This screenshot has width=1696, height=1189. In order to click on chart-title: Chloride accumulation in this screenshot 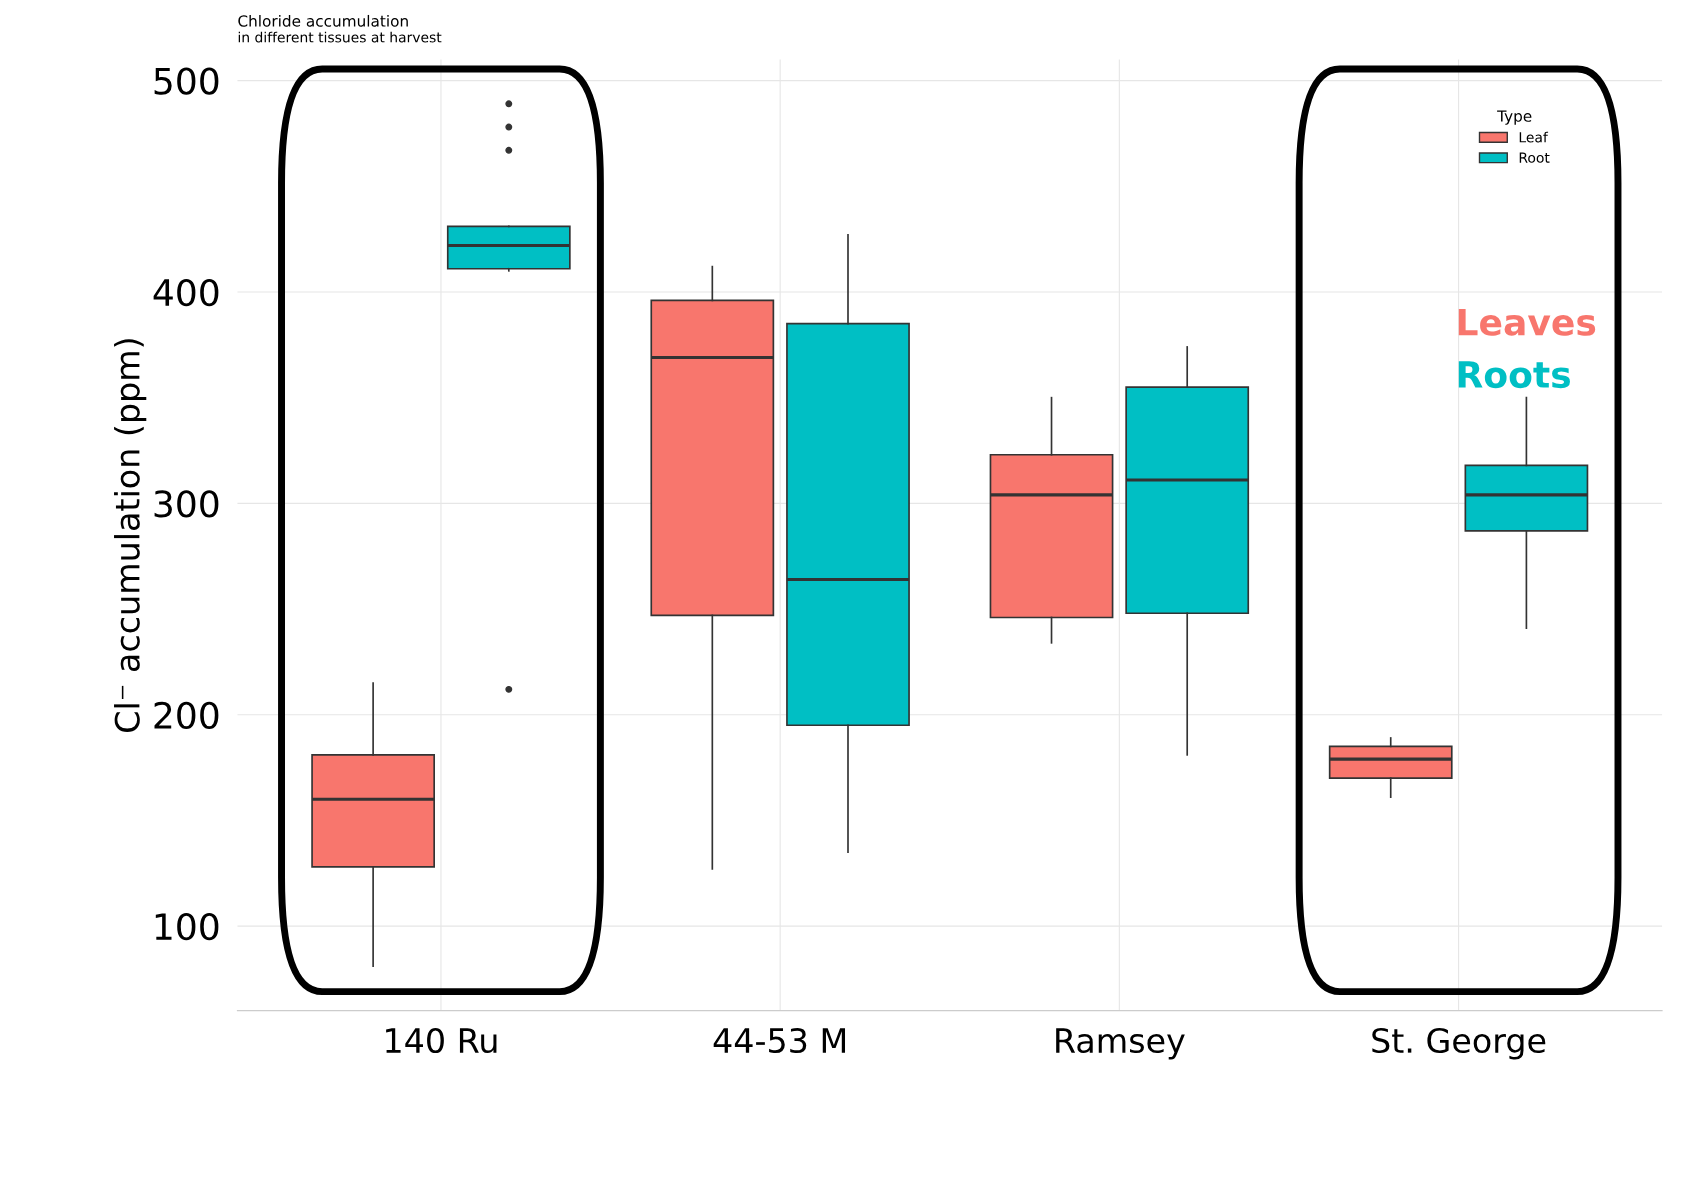, I will do `click(323, 20)`.